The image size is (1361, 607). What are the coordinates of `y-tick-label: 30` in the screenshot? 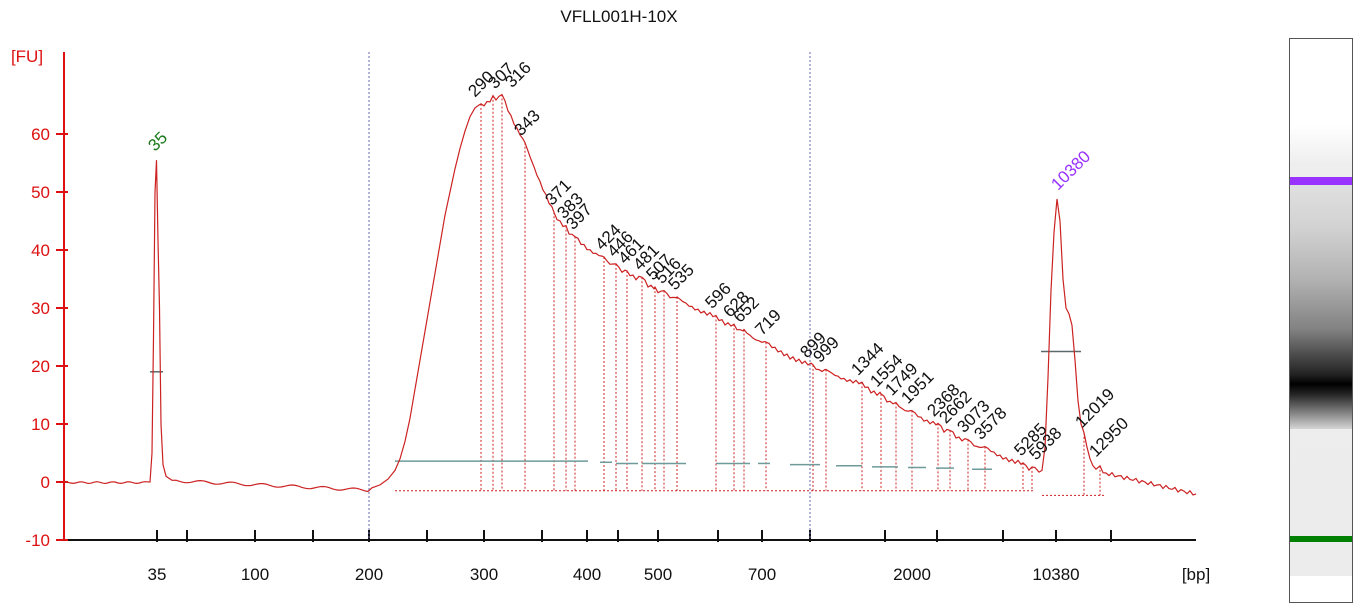 It's located at (40, 308).